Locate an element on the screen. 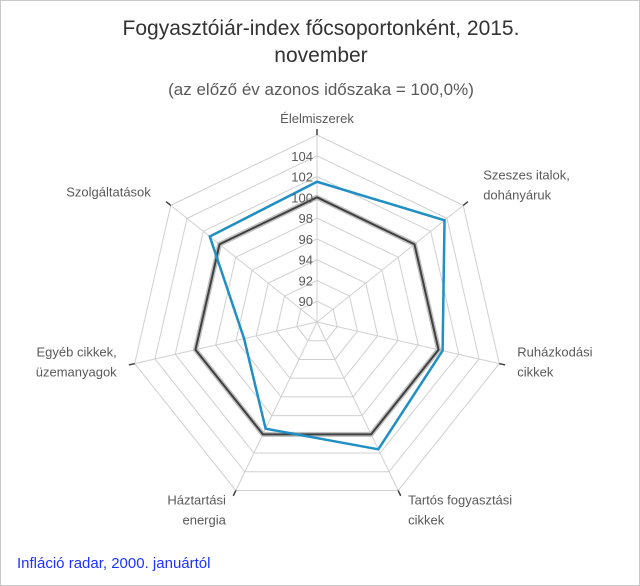 The height and width of the screenshot is (586, 640). tick-label: 90 is located at coordinates (306, 301).